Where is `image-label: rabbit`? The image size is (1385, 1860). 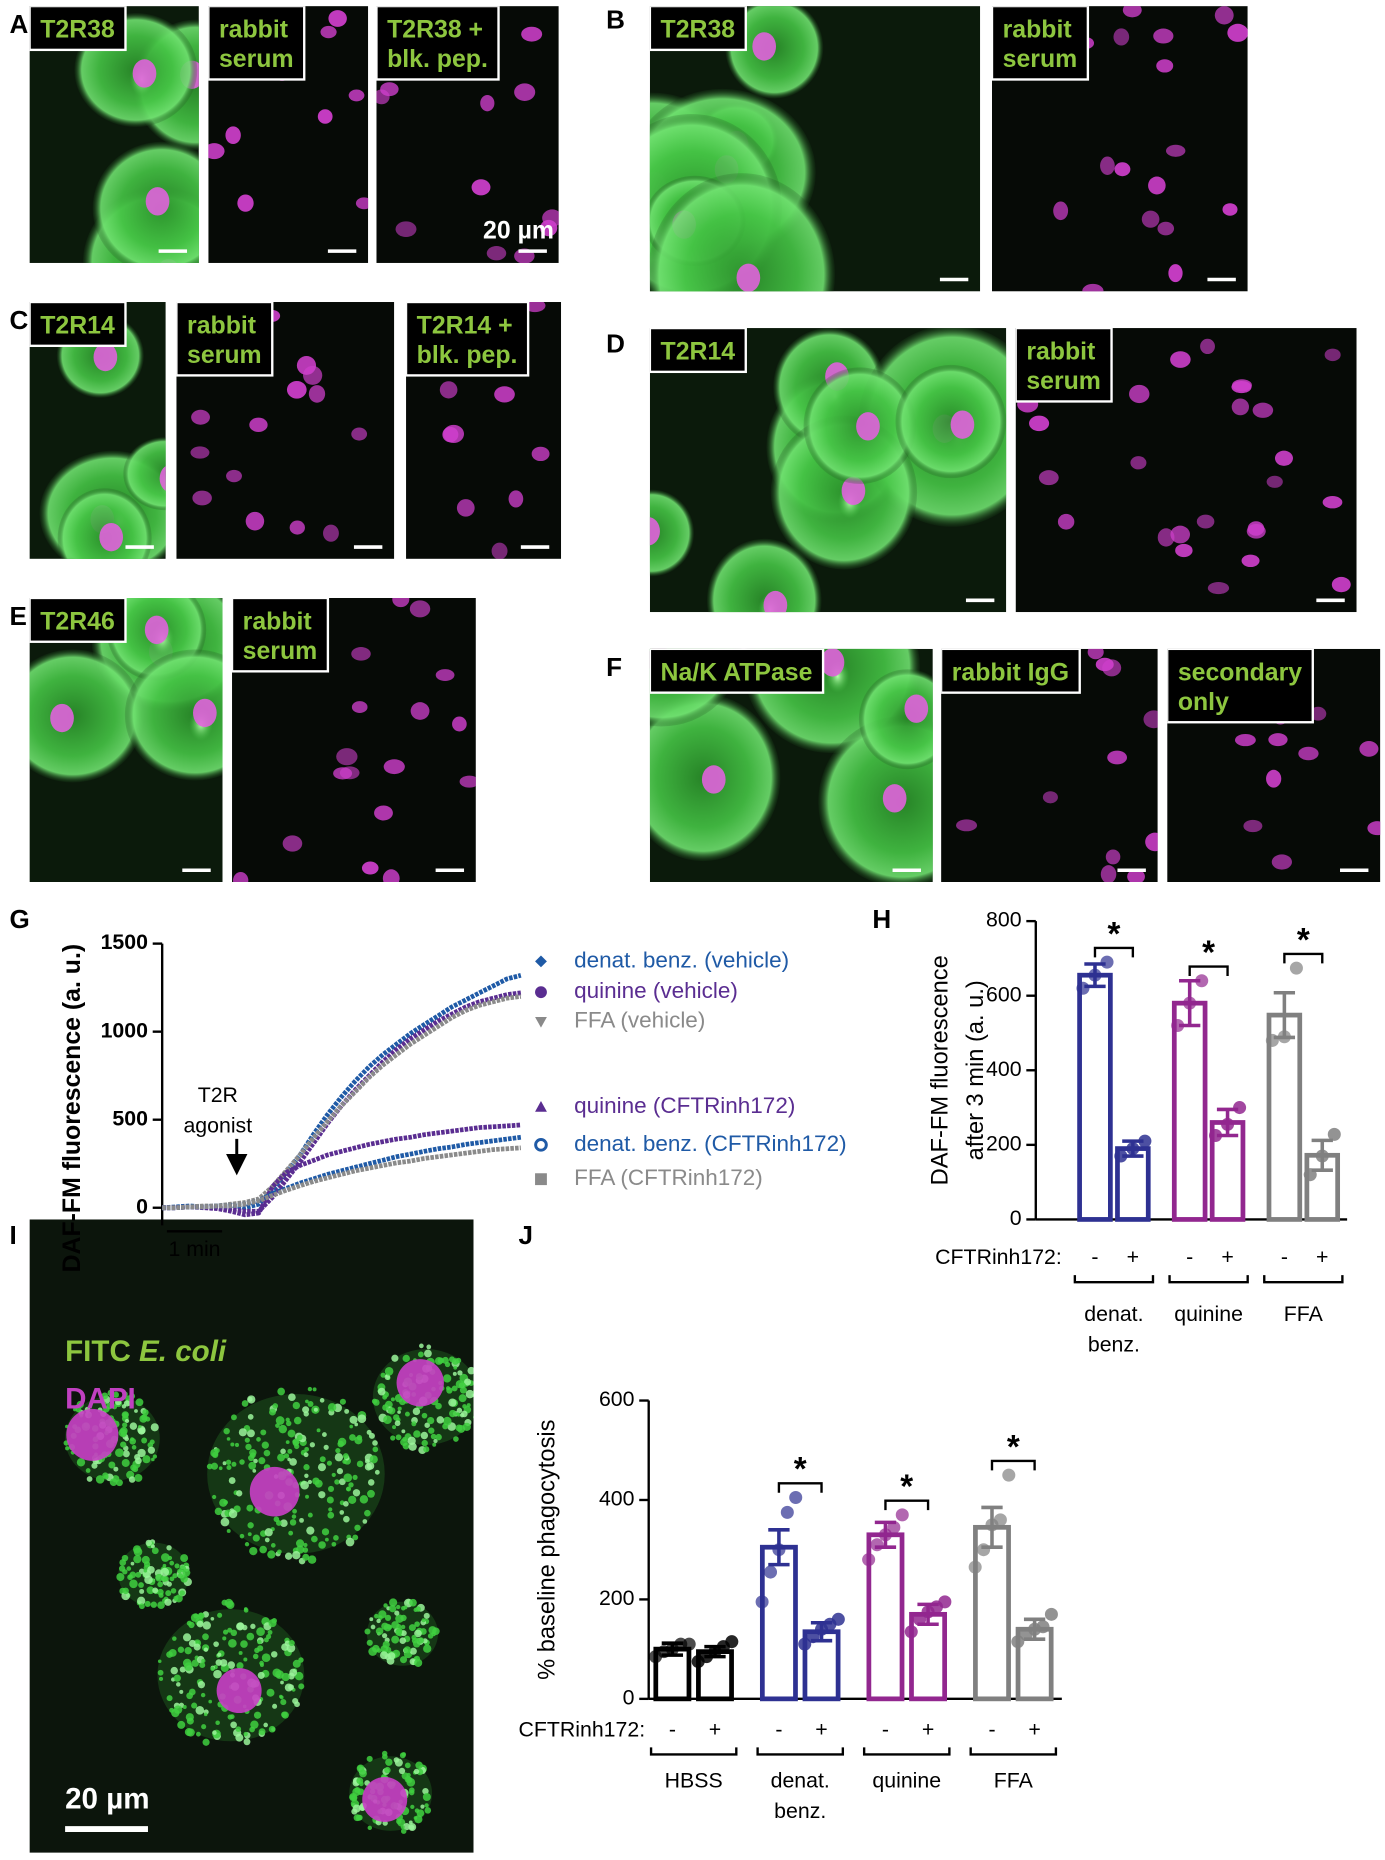
image-label: rabbit is located at coordinates (277, 621).